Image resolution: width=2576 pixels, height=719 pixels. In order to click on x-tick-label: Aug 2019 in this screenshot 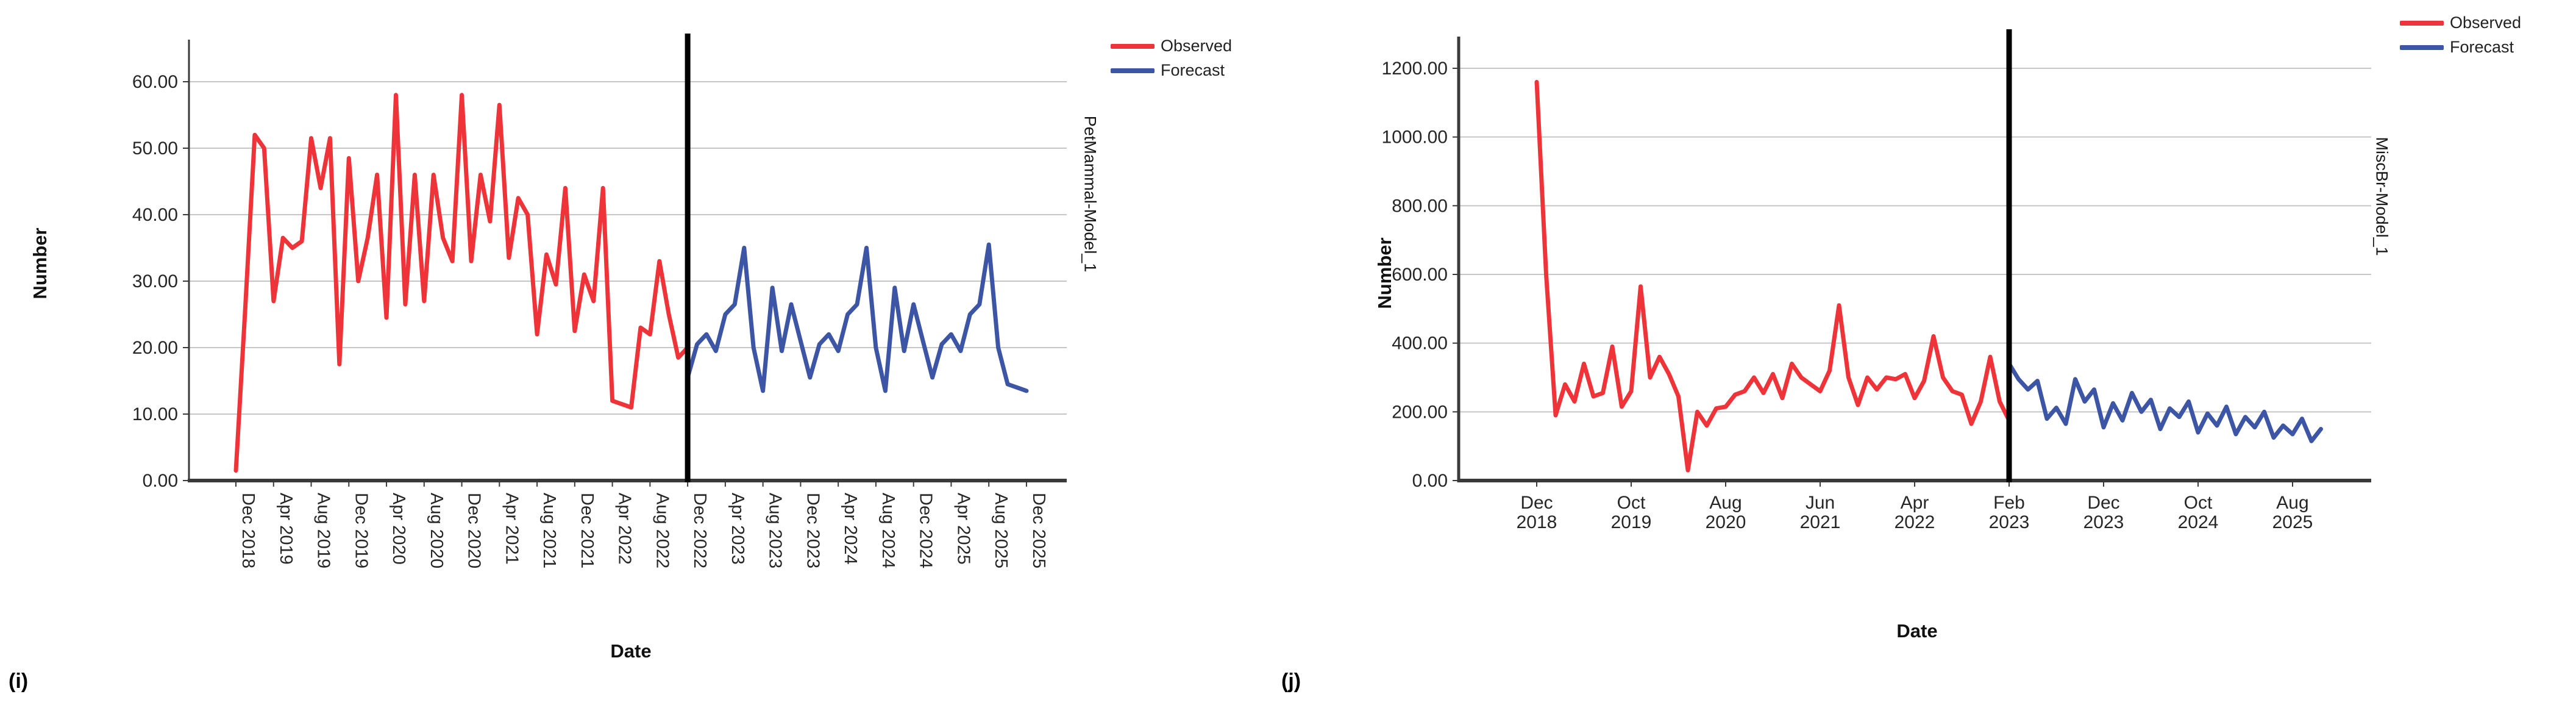, I will do `click(323, 530)`.